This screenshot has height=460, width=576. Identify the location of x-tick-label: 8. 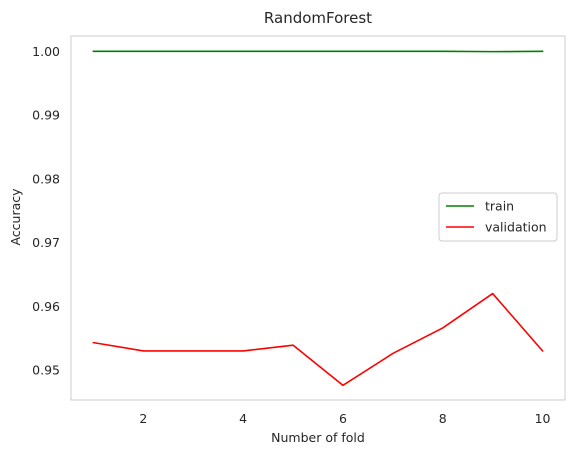
(443, 418).